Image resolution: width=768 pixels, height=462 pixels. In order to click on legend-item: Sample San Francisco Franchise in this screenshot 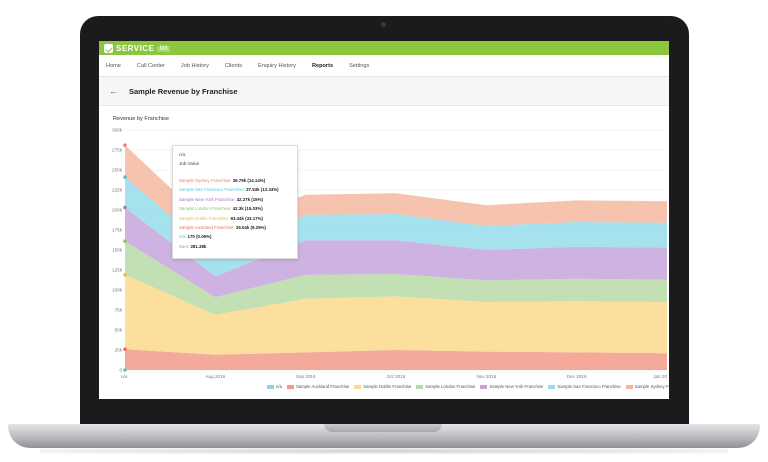, I will do `click(584, 386)`.